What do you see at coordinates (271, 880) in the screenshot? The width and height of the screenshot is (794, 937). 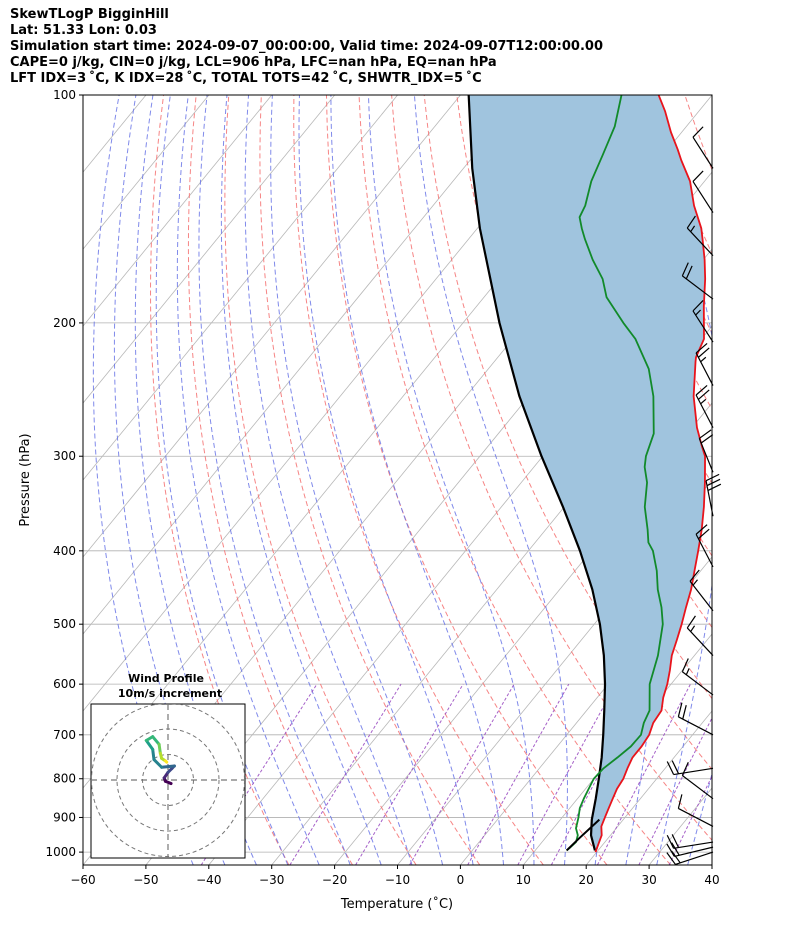 I see `x-tick-label: −30` at bounding box center [271, 880].